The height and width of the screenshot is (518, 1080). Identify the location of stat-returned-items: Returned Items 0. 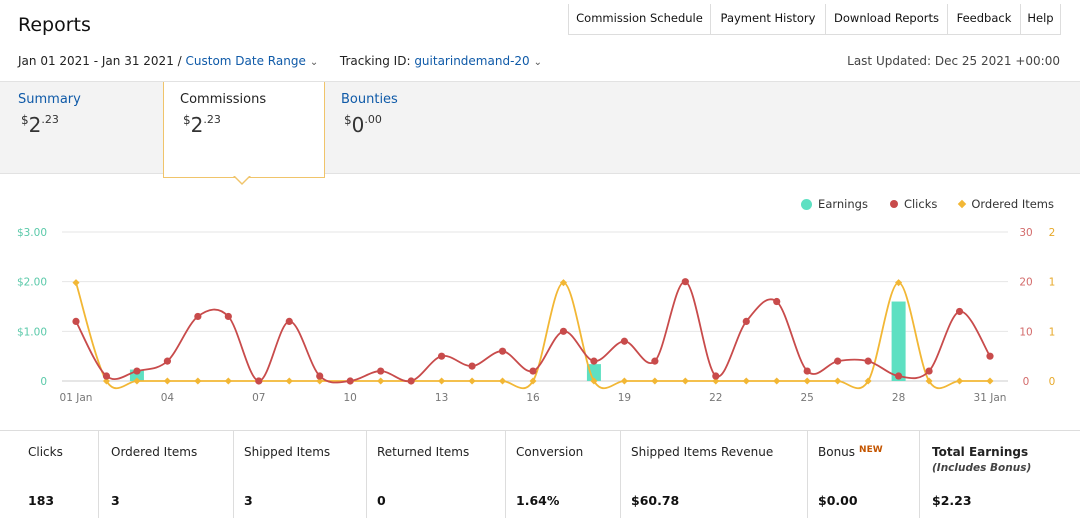
(436, 474).